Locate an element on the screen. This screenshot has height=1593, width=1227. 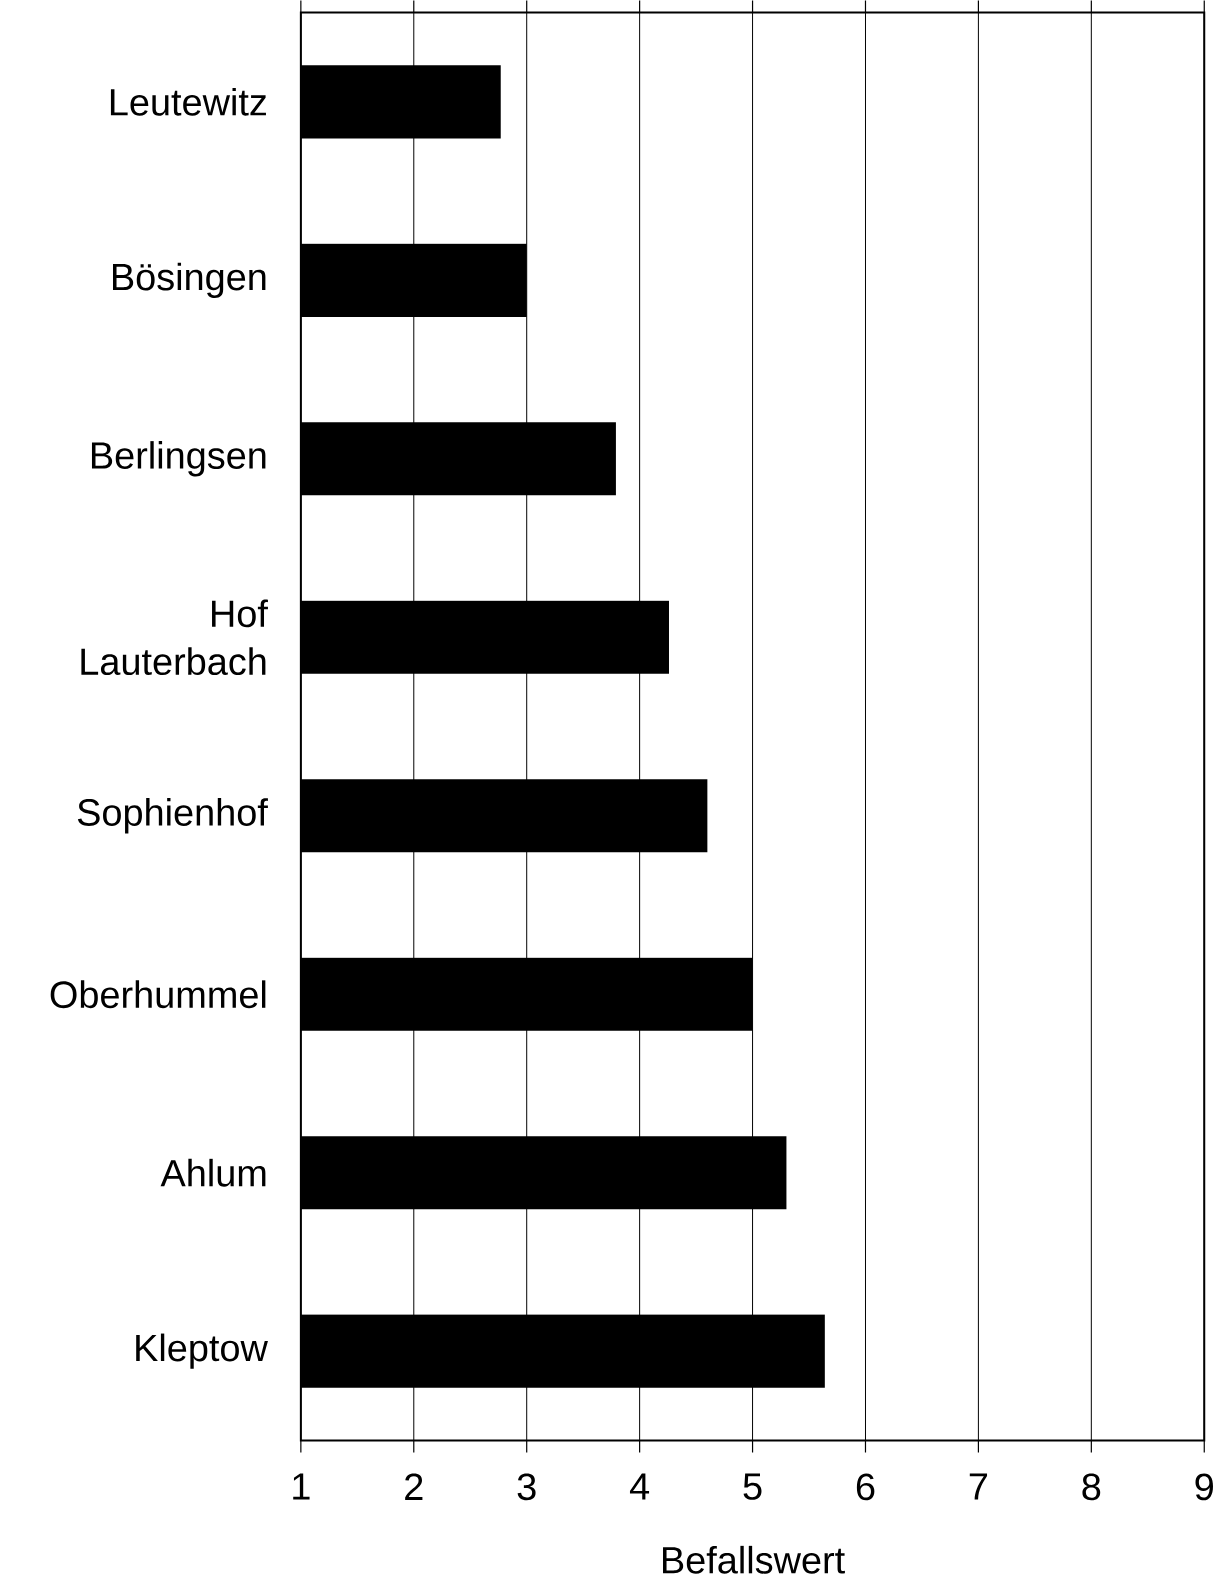
y-tick-label: Berlingsen is located at coordinates (178, 459).